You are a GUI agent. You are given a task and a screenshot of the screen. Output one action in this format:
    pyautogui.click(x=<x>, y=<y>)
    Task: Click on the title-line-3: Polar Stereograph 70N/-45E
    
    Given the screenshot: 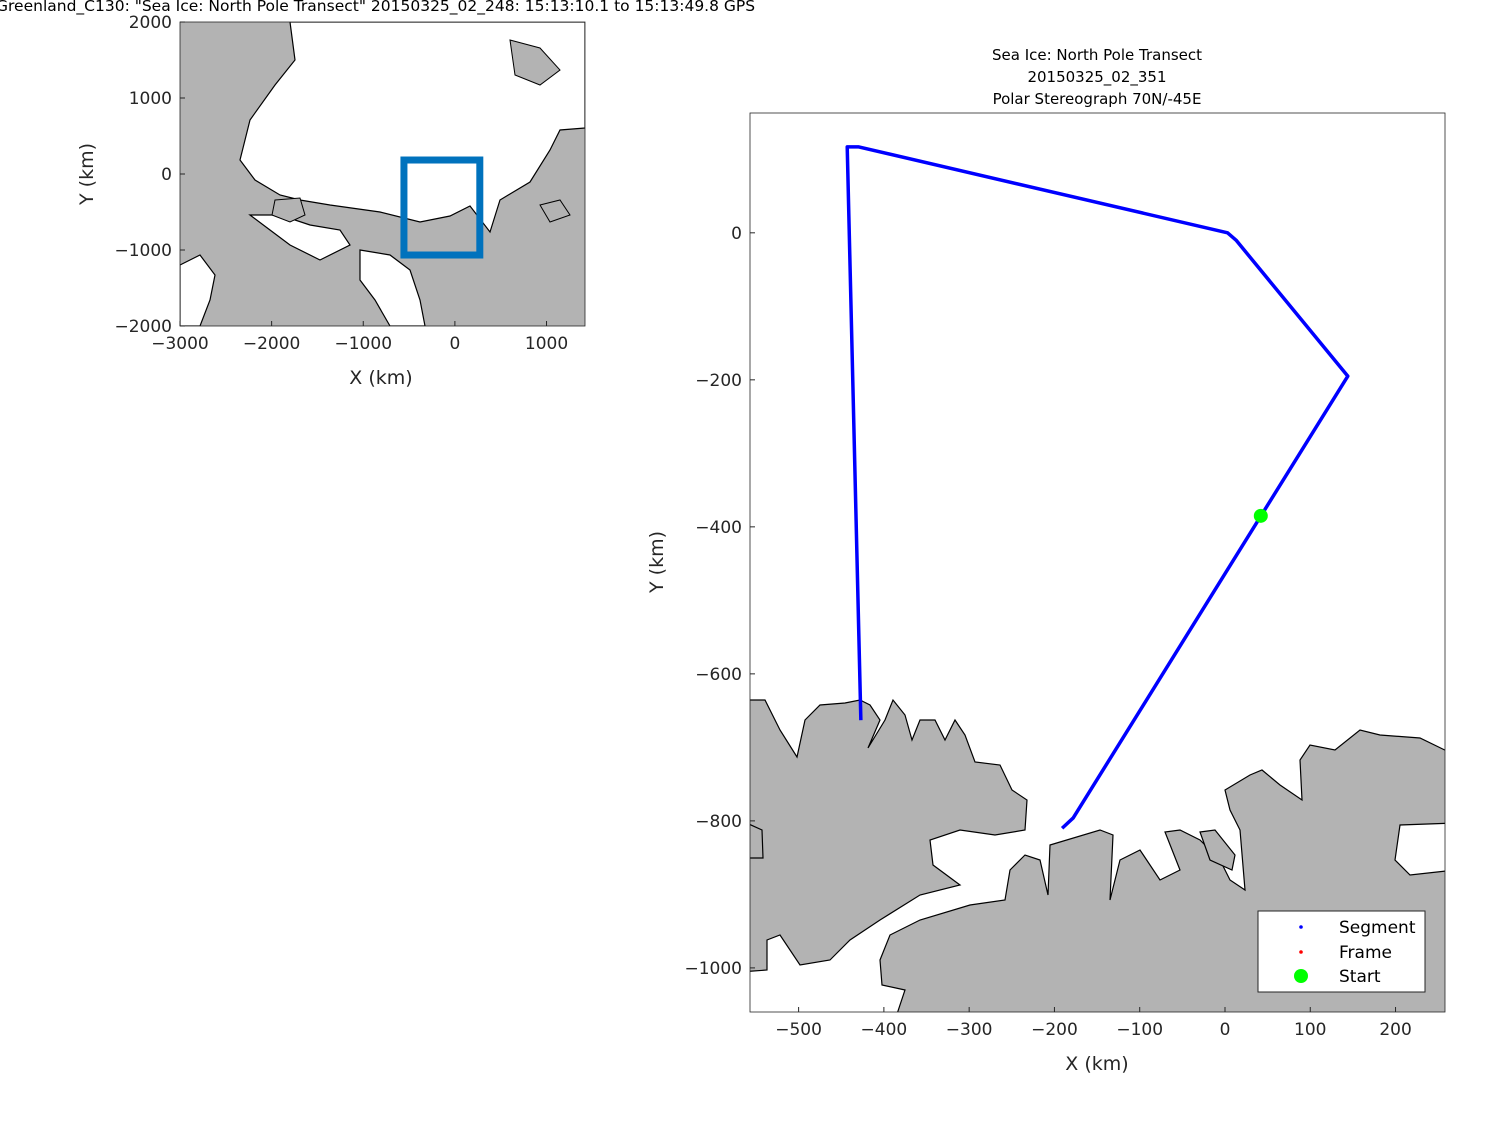 What is the action you would take?
    pyautogui.click(x=1097, y=99)
    